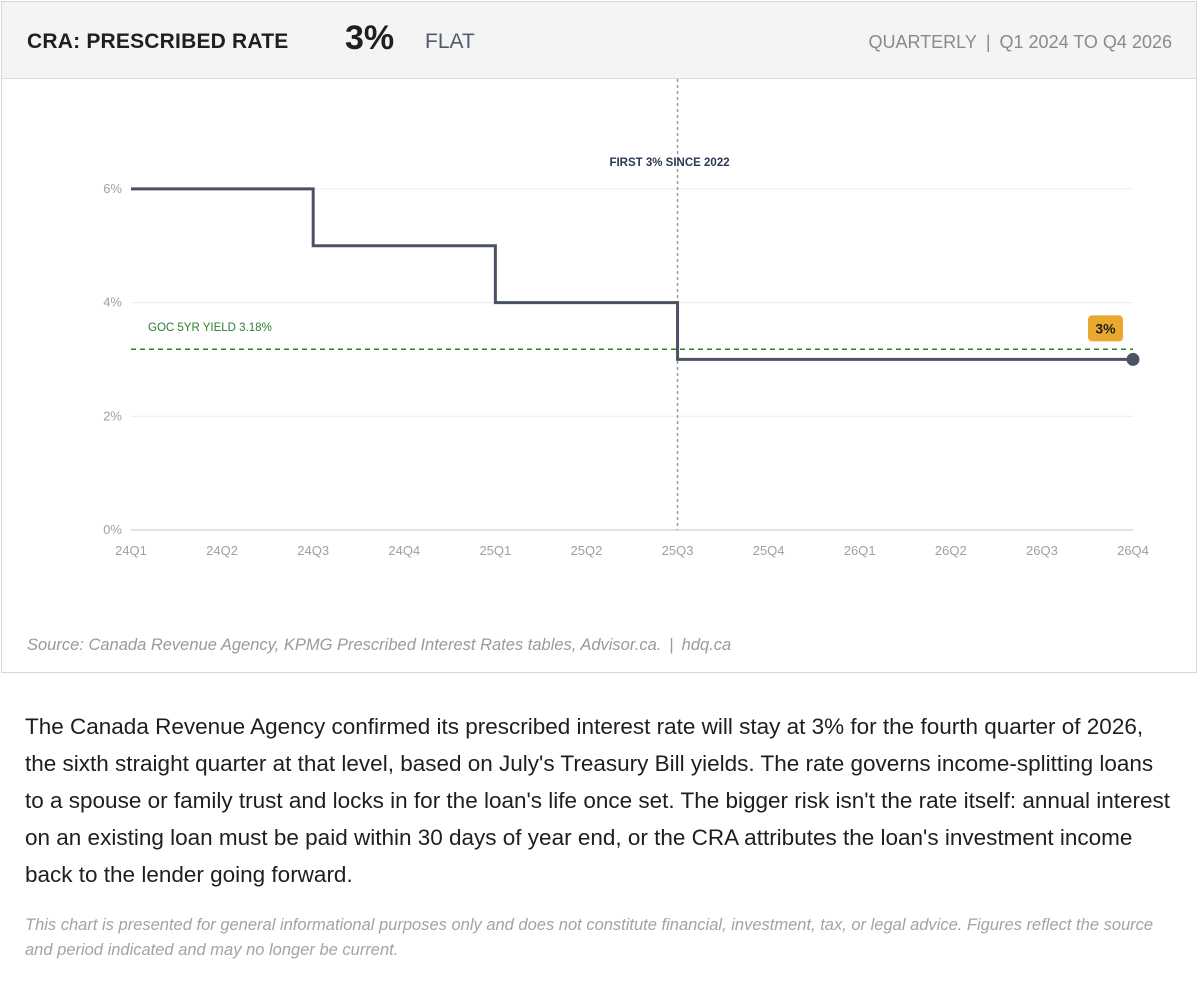 The height and width of the screenshot is (1001, 1200). I want to click on series-line, so click(632, 274).